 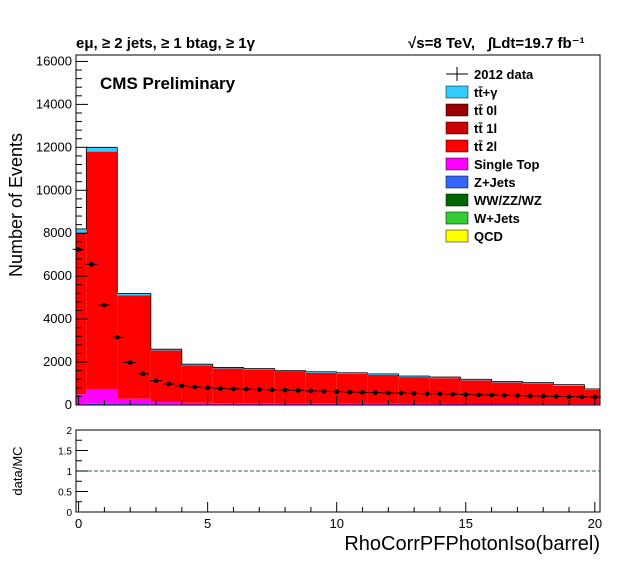 I want to click on main-y-axis-title: Number of Events, so click(x=16, y=205).